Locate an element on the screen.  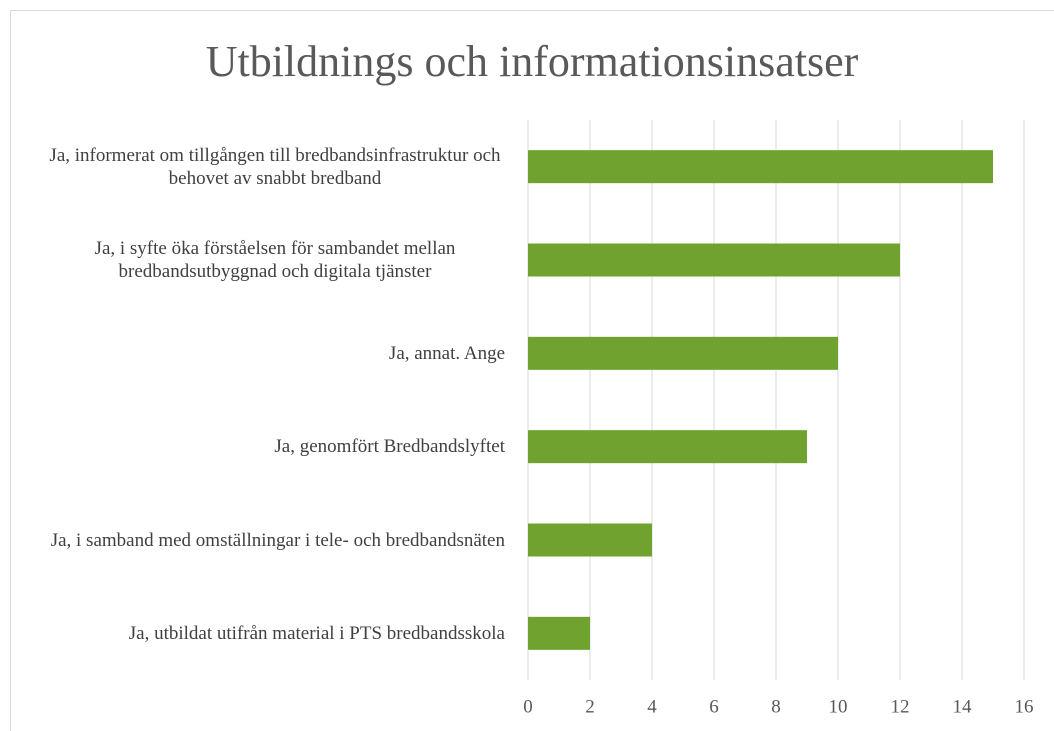
y-tick-label: Ja, genomfört Bredbandslyftet is located at coordinates (389, 447).